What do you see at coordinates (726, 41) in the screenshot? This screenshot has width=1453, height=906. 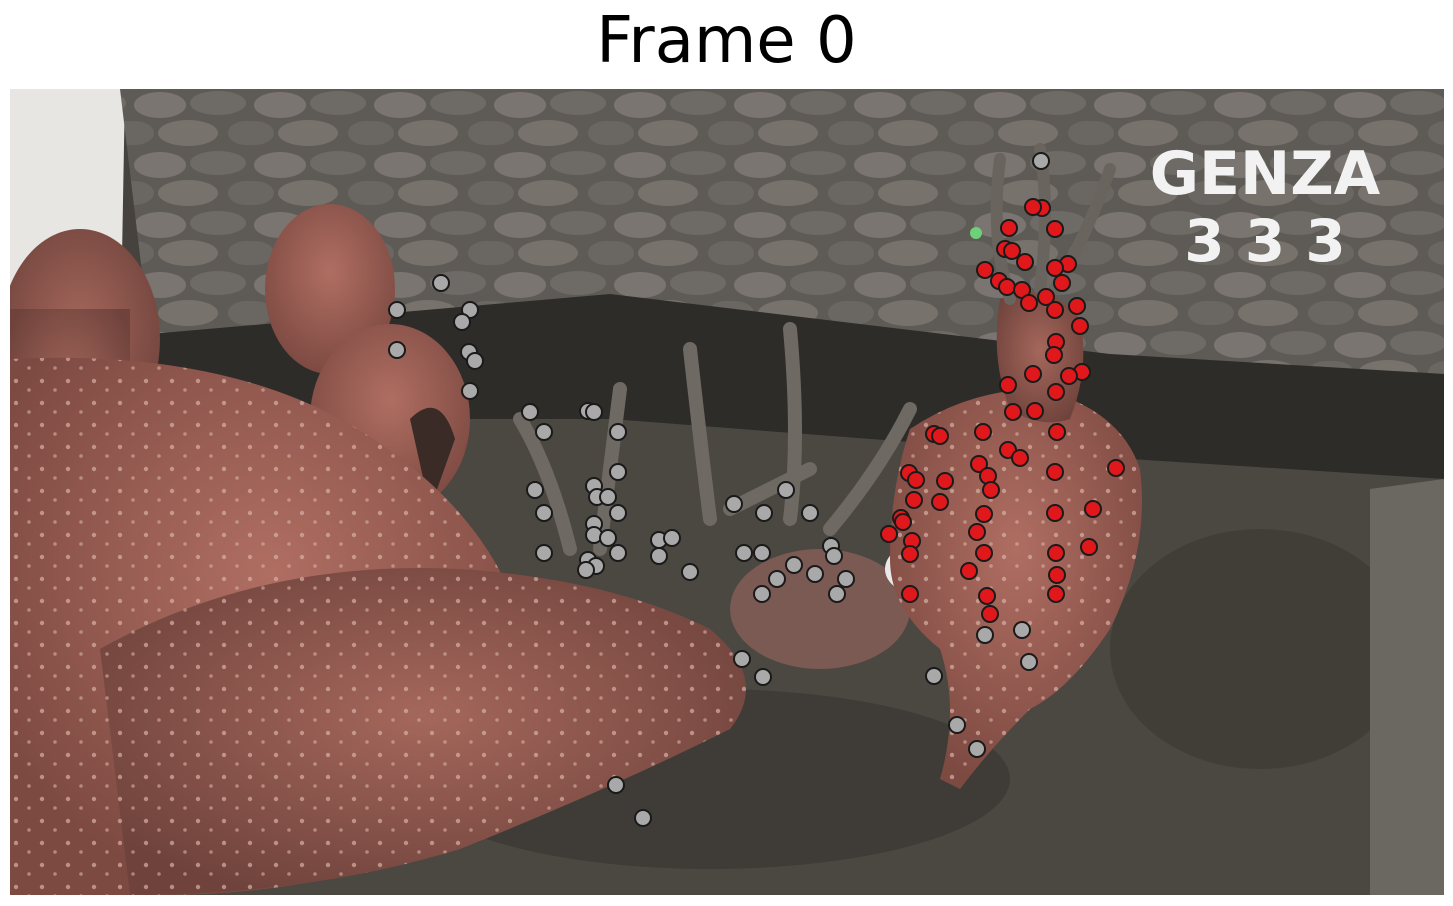 I see `frame-title: Frame 0` at bounding box center [726, 41].